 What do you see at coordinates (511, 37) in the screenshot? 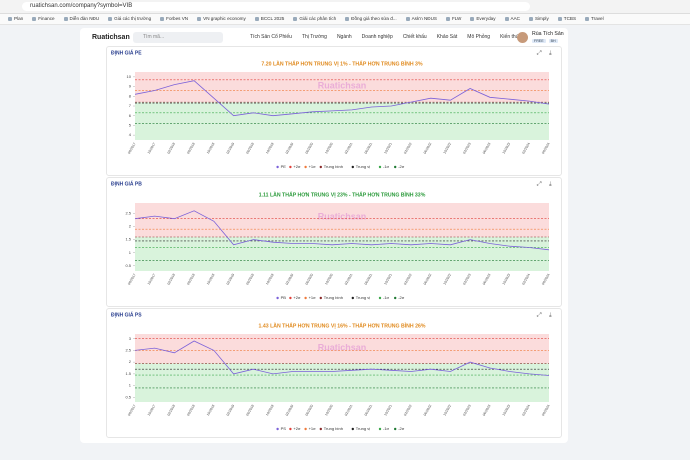
I see `menu-item: Kiến thức` at bounding box center [511, 37].